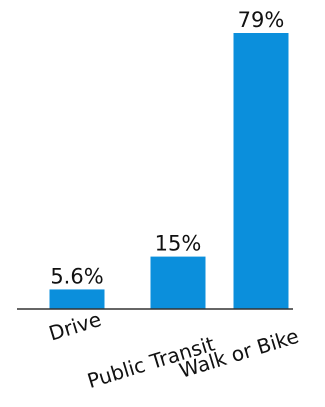  What do you see at coordinates (238, 353) in the screenshot?
I see `category-label-walk-or-bike: Walk or Bike` at bounding box center [238, 353].